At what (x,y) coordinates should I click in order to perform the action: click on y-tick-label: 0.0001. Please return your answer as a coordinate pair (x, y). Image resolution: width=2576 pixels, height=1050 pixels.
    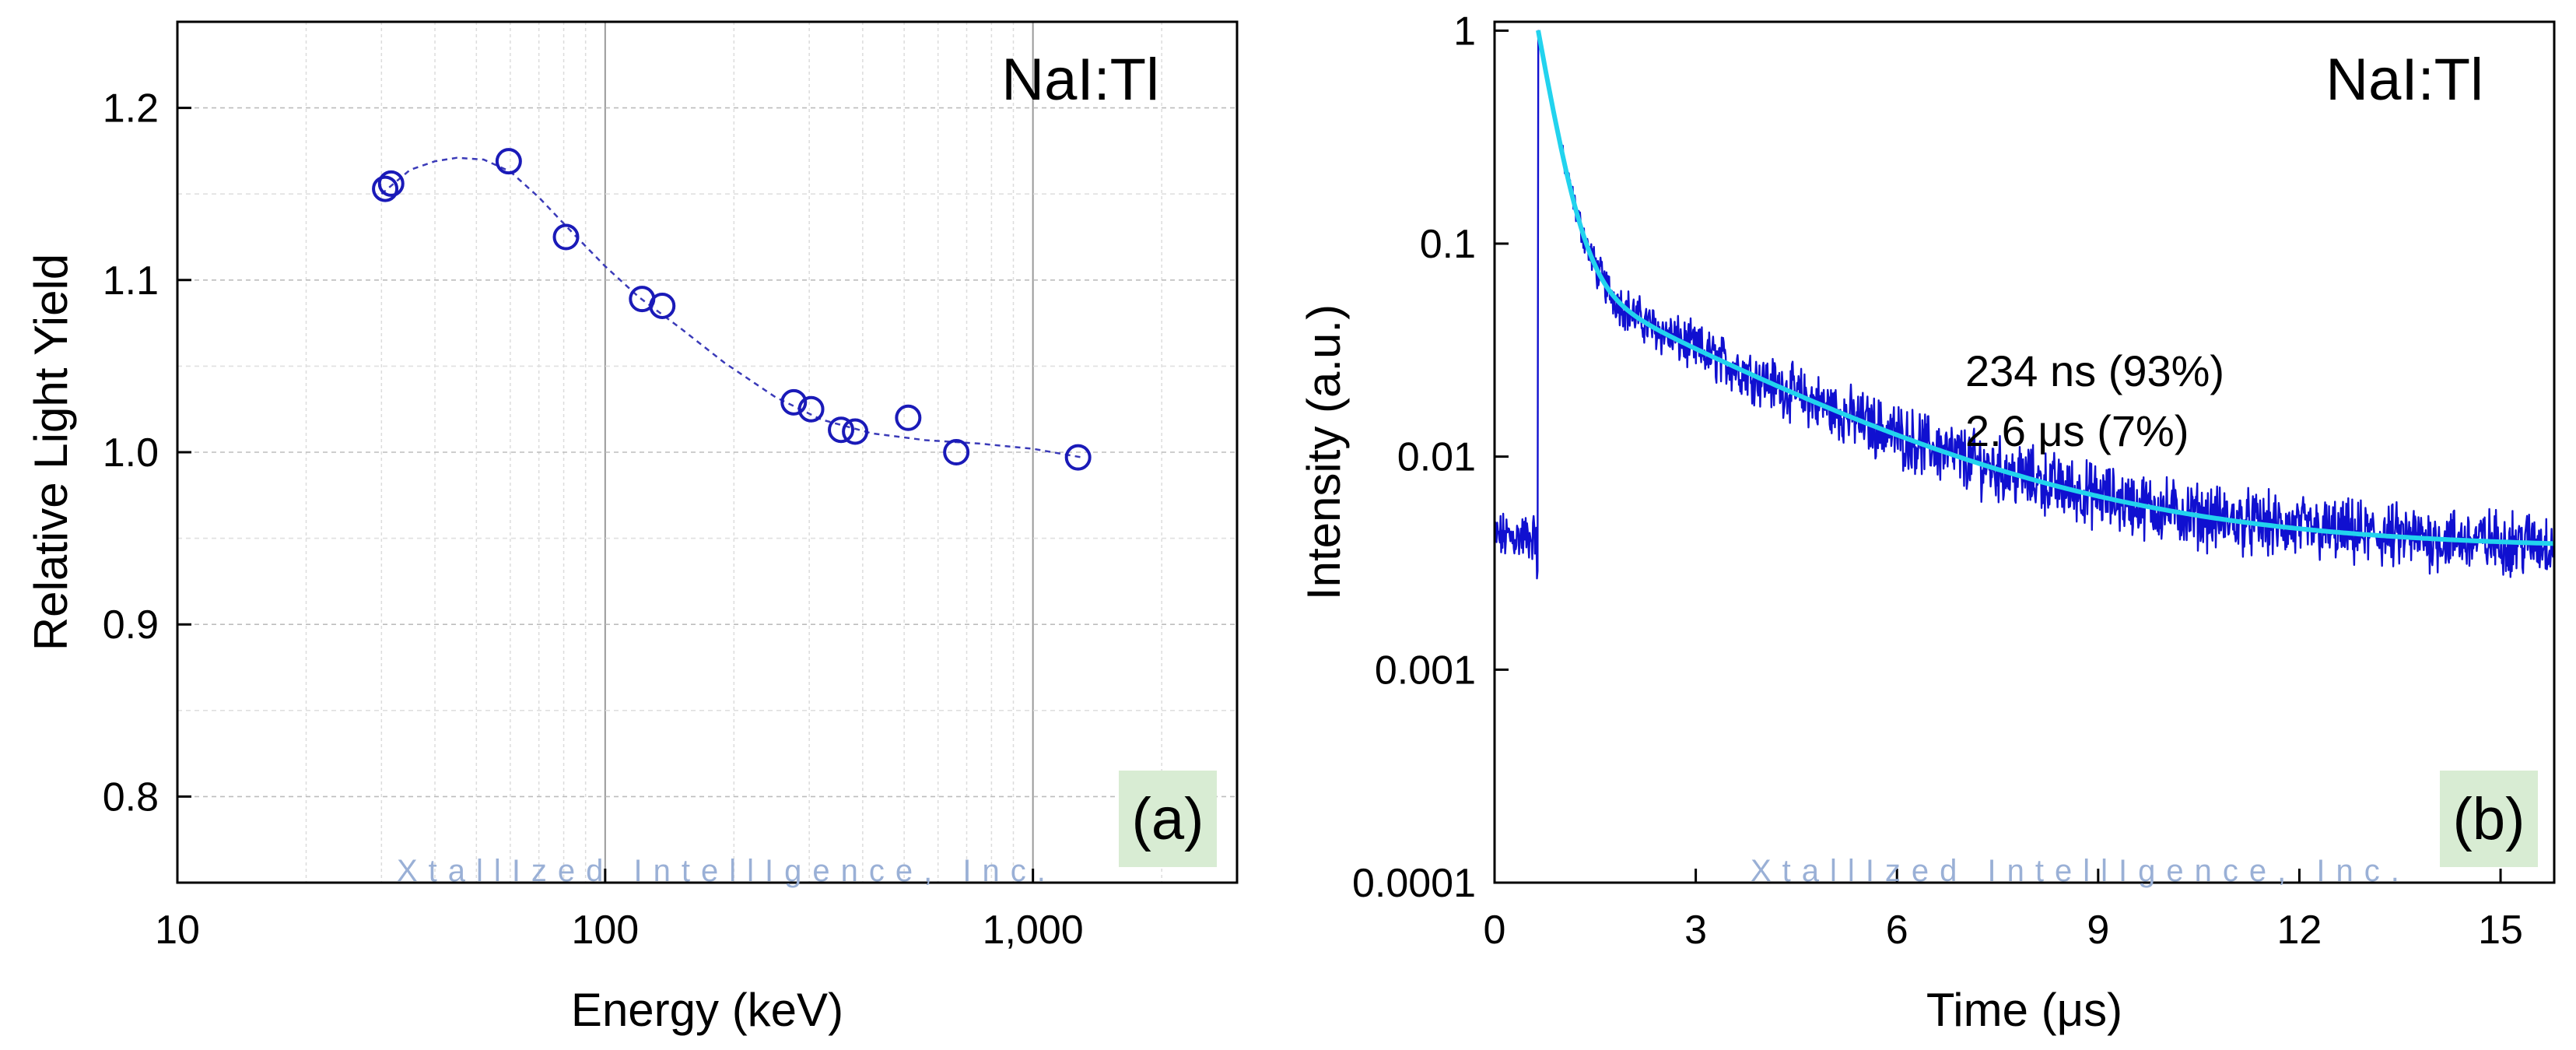
    Looking at the image, I should click on (1414, 883).